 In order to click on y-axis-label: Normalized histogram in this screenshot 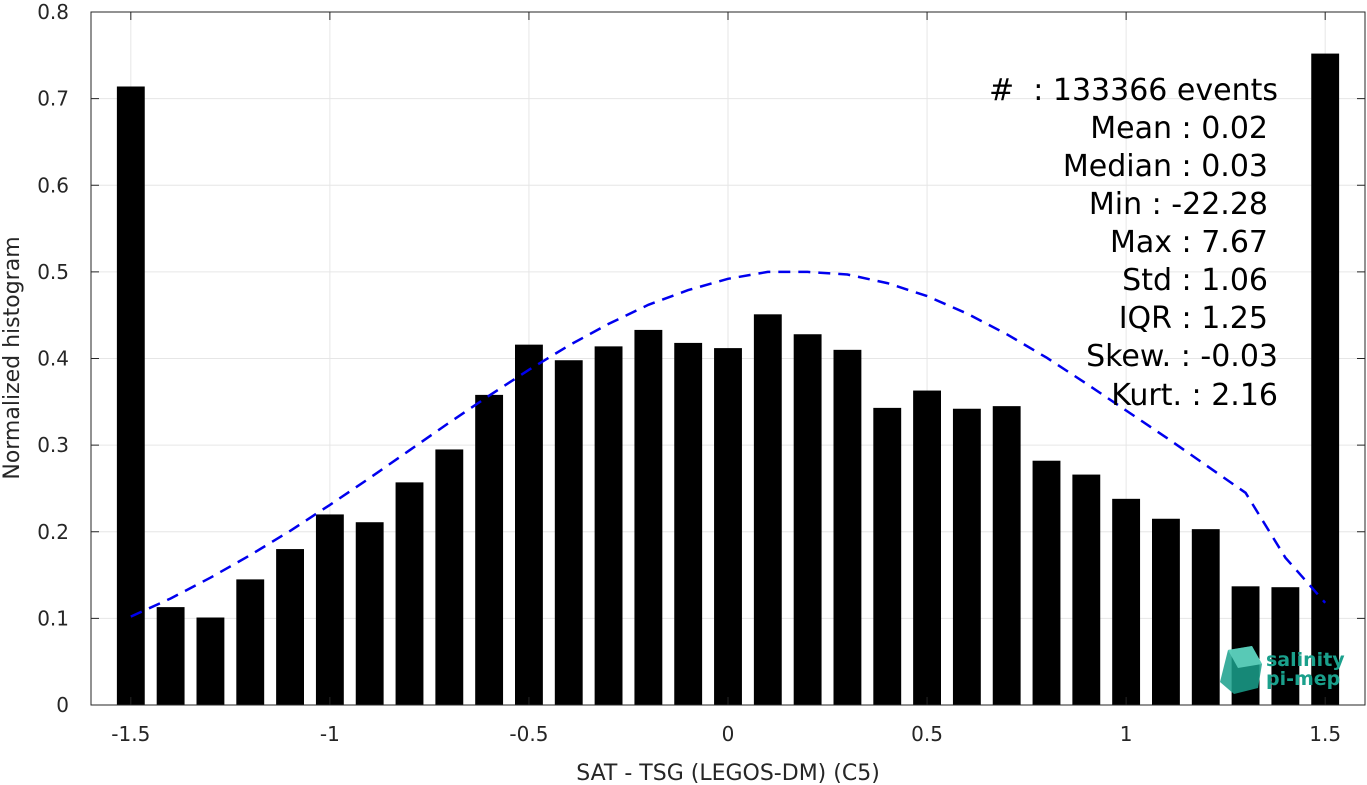, I will do `click(12, 357)`.